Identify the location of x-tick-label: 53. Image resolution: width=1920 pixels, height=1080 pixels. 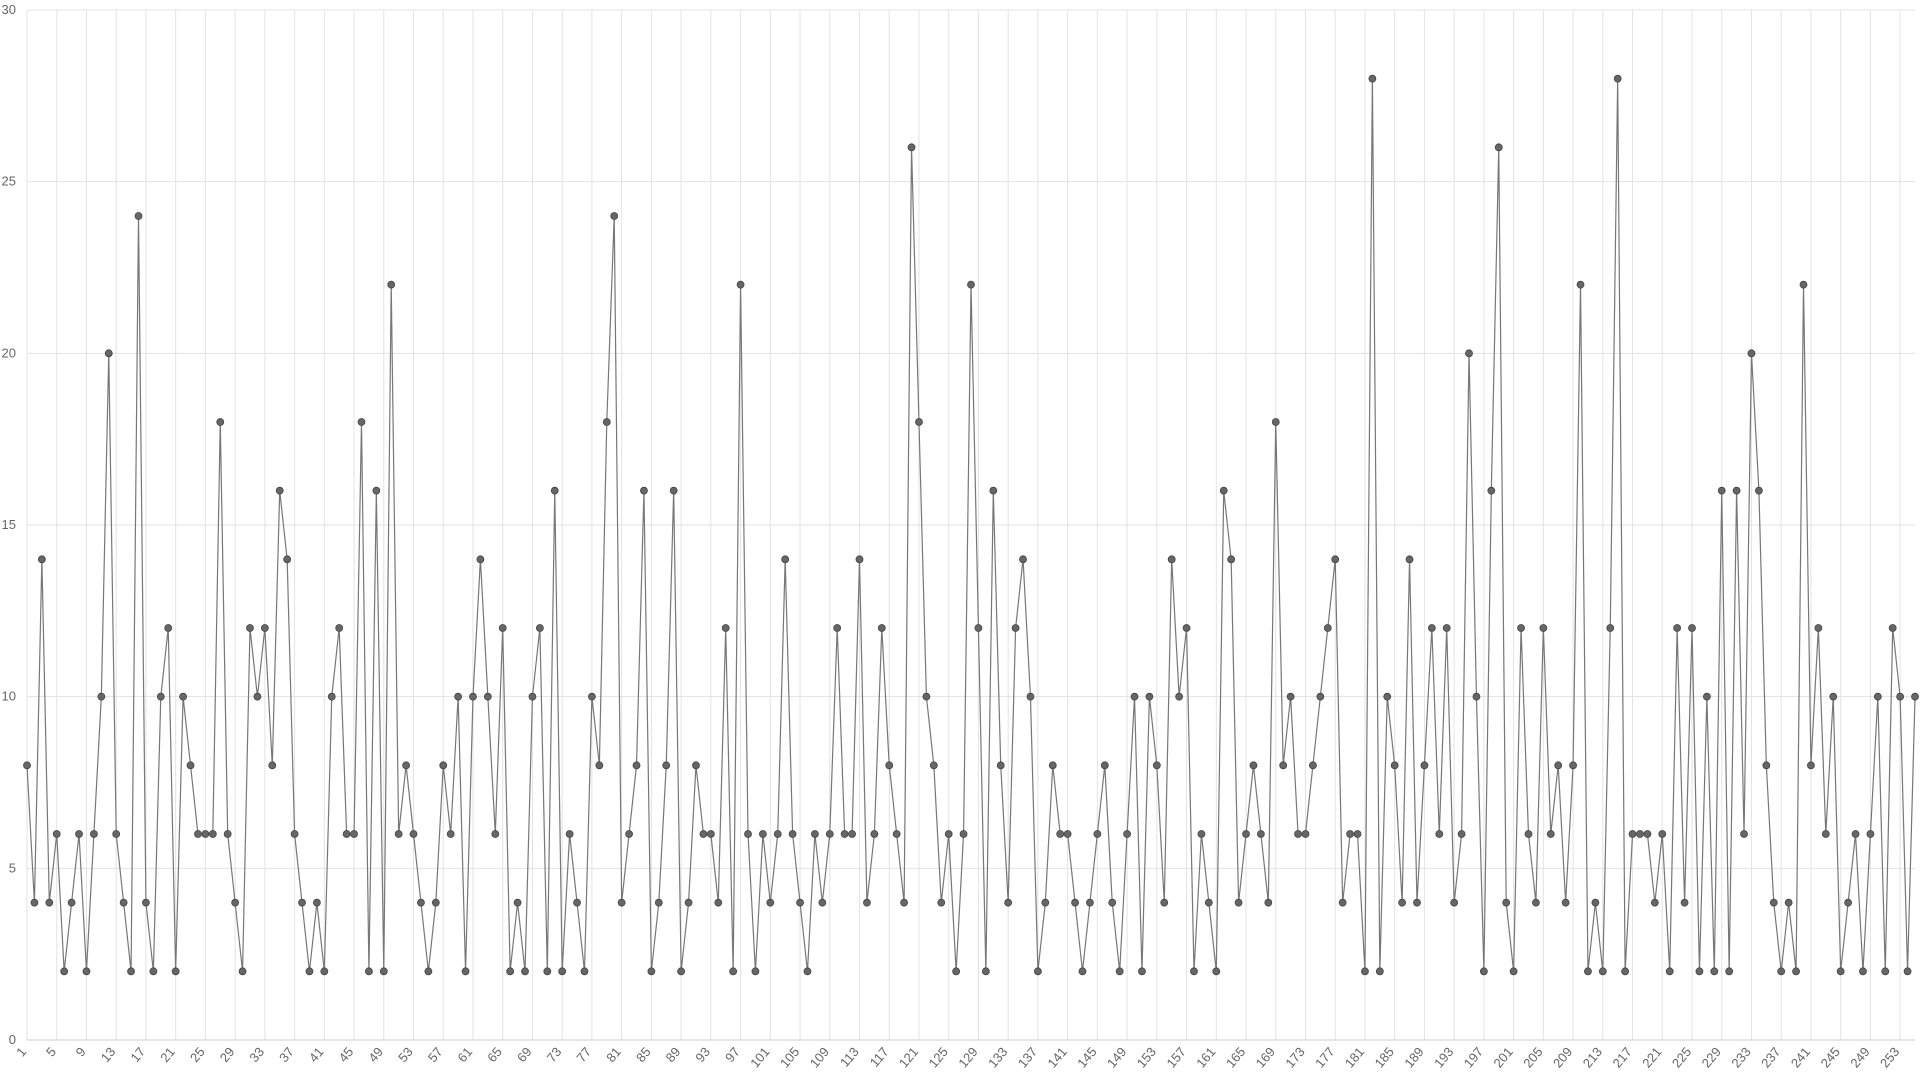
(405, 1054).